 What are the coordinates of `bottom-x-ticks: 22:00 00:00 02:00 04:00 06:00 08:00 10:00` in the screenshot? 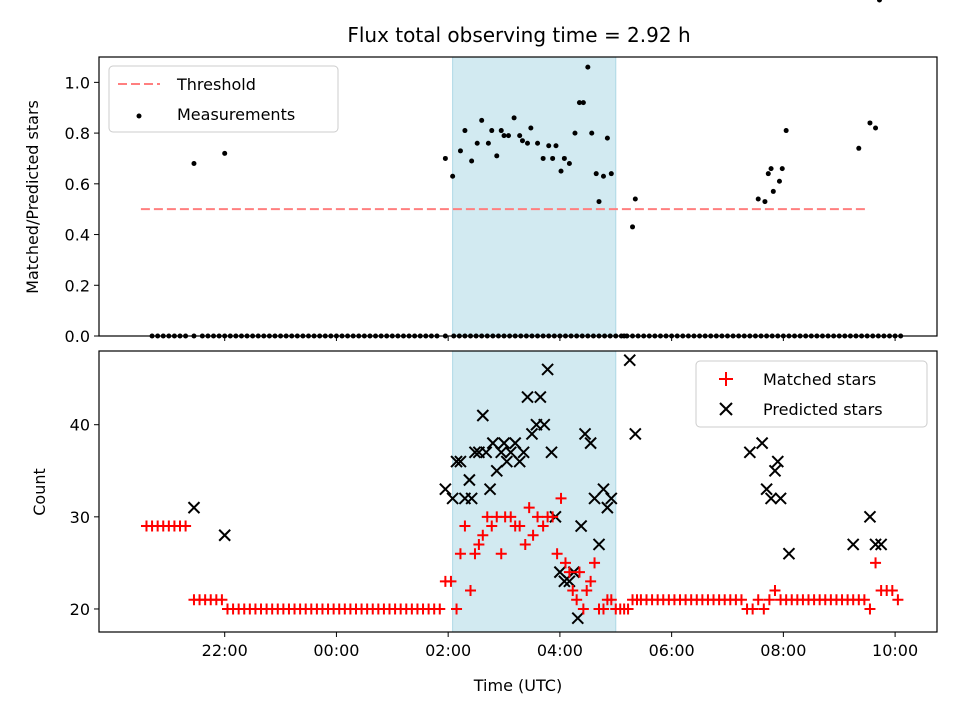 It's located at (560, 646).